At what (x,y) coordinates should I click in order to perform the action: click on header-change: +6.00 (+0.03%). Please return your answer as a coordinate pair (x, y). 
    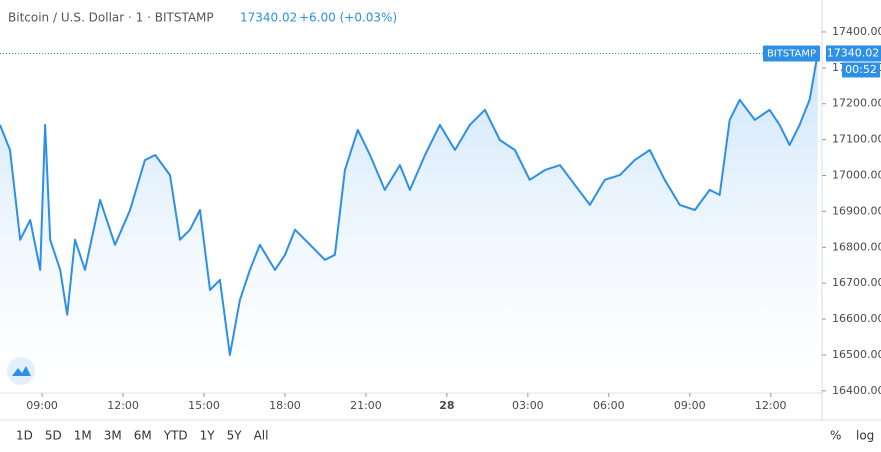
    Looking at the image, I should click on (348, 18).